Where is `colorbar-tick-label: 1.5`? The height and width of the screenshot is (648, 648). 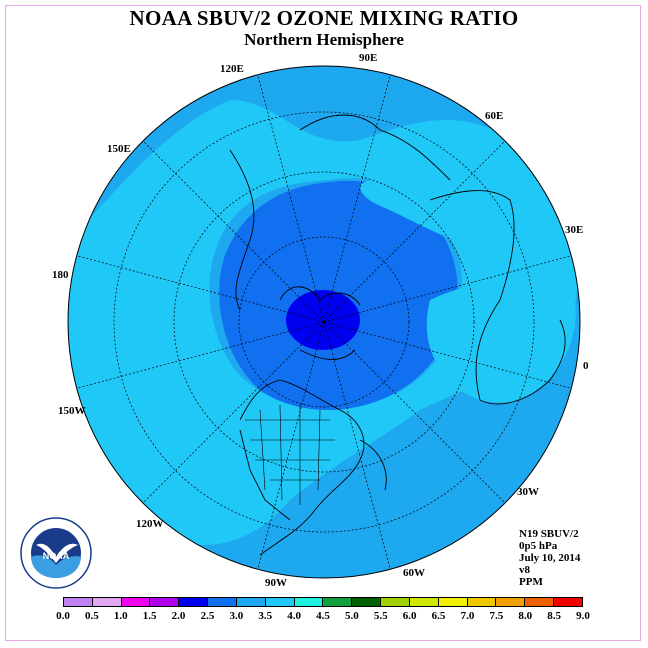
colorbar-tick-label: 1.5 is located at coordinates (149, 616).